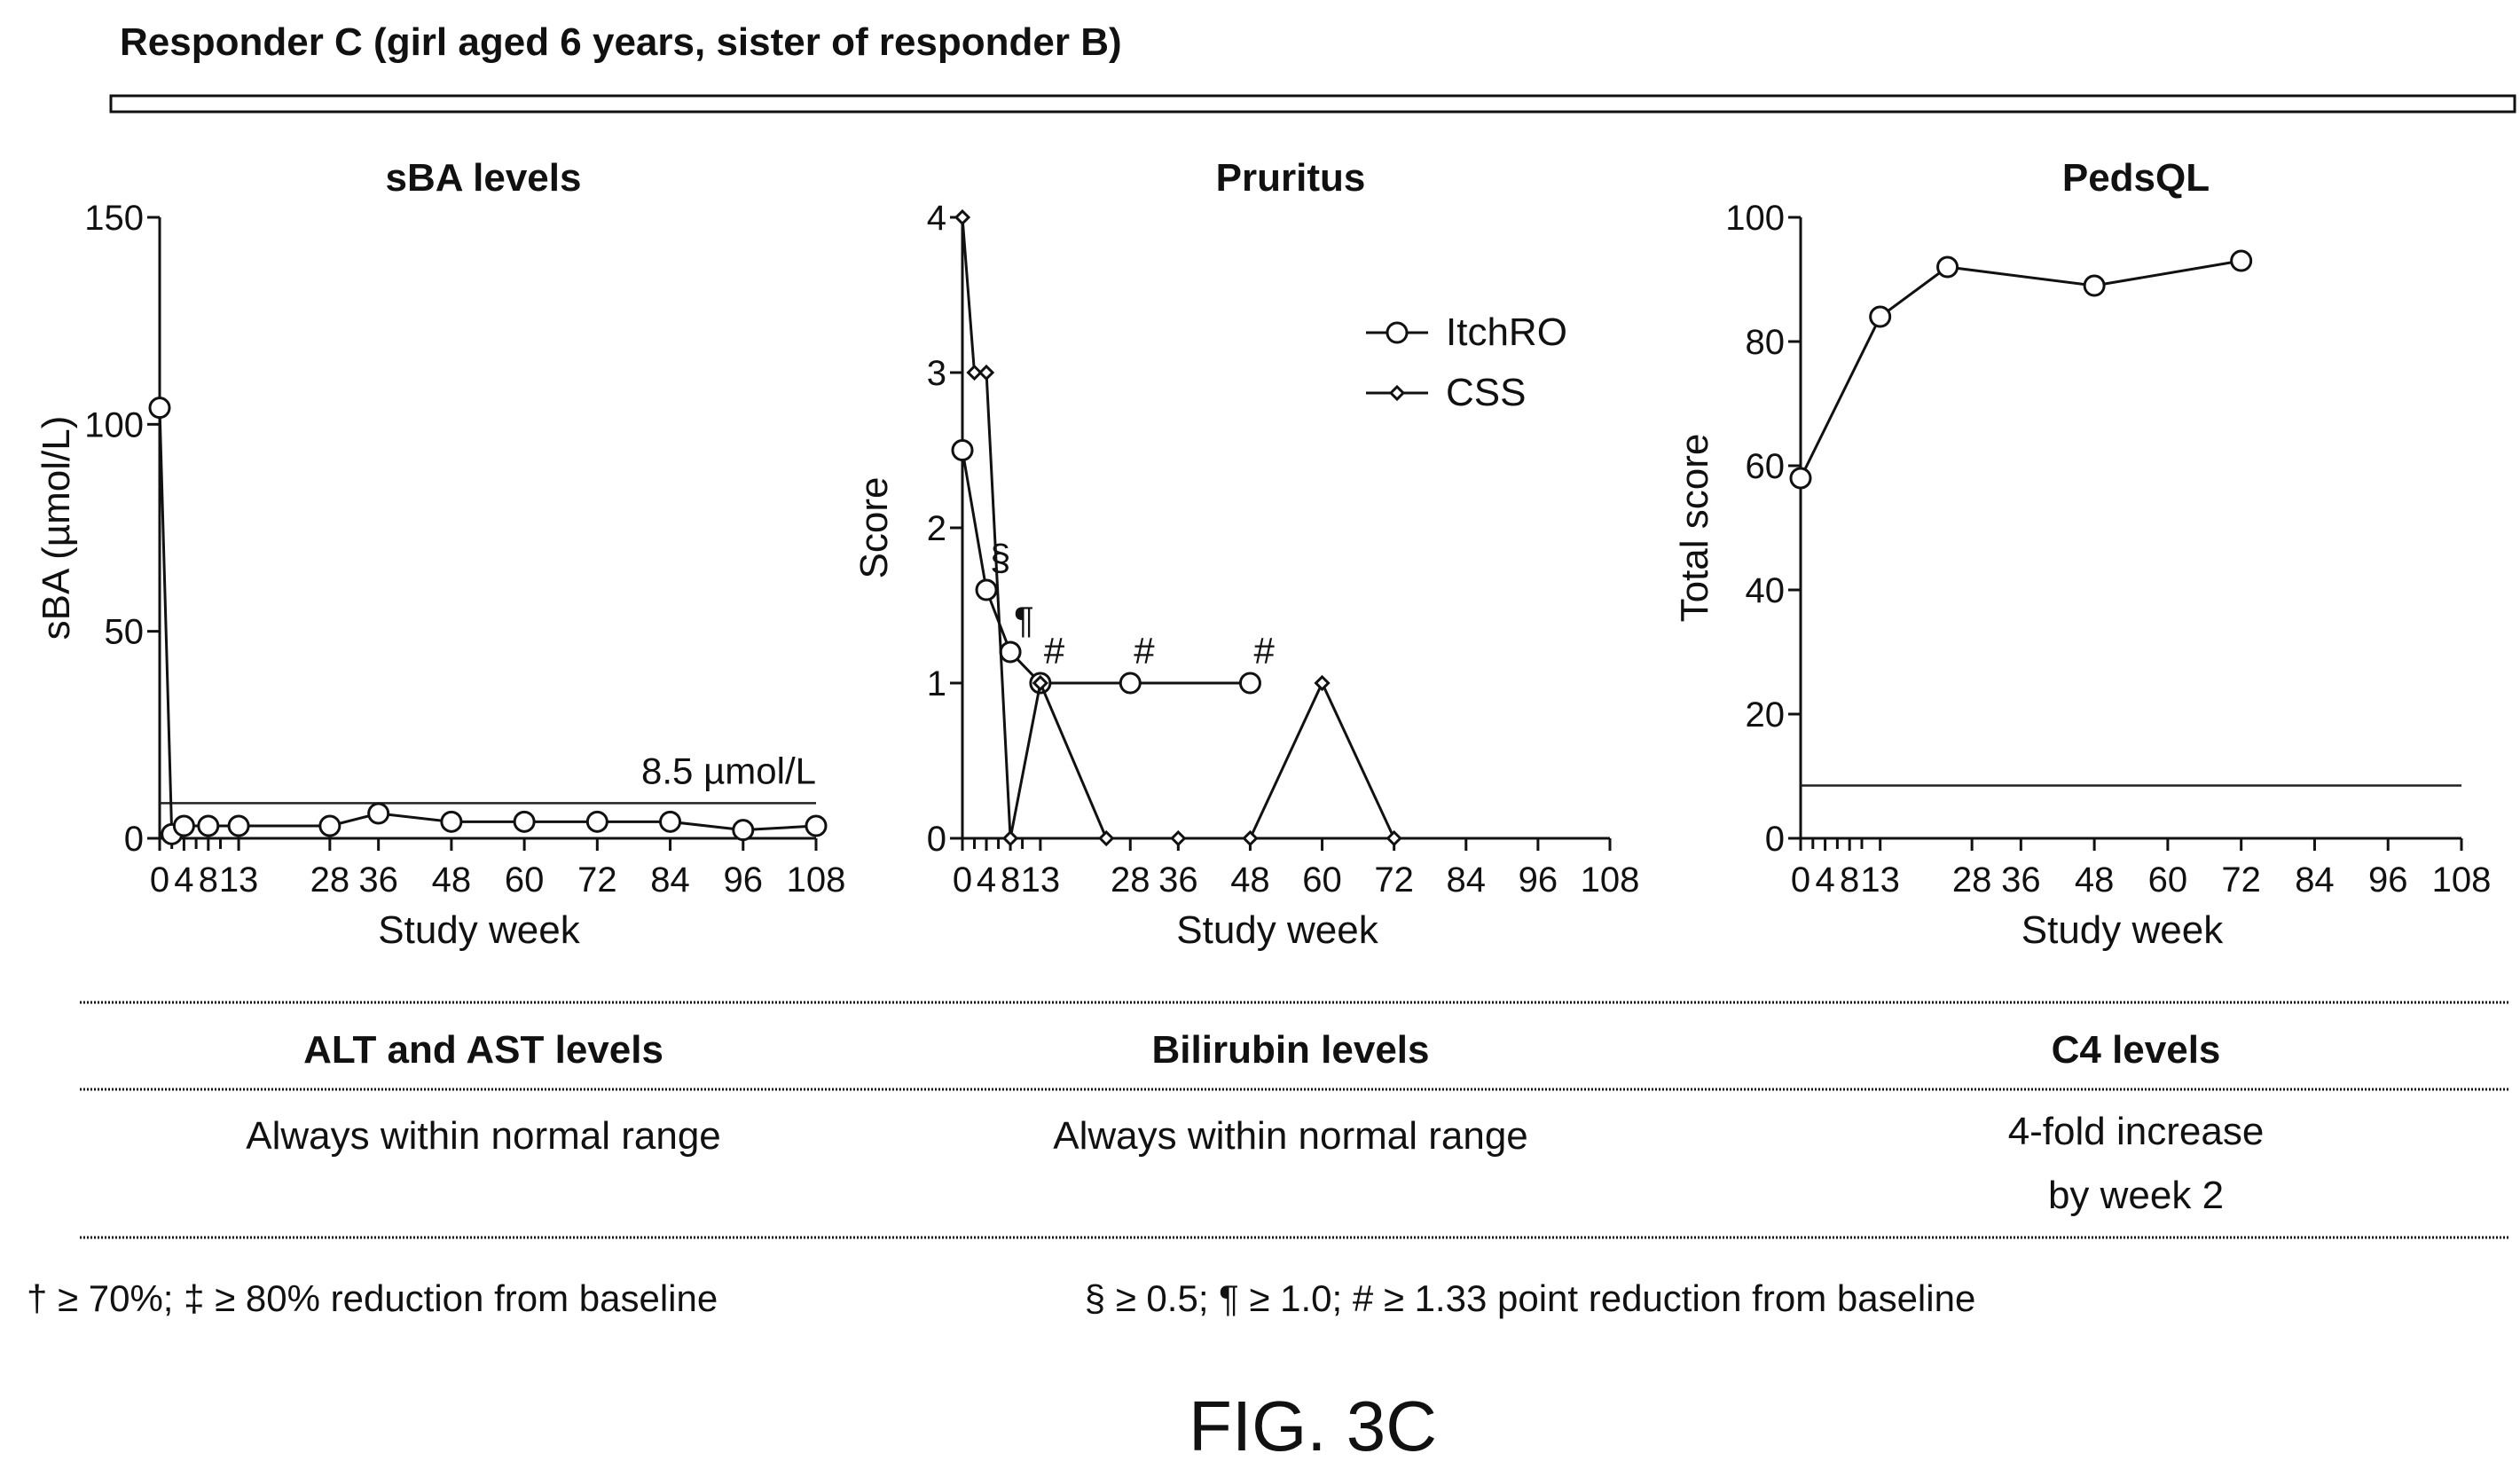  Describe the element at coordinates (1312, 104) in the screenshot. I see `header-rule` at that location.